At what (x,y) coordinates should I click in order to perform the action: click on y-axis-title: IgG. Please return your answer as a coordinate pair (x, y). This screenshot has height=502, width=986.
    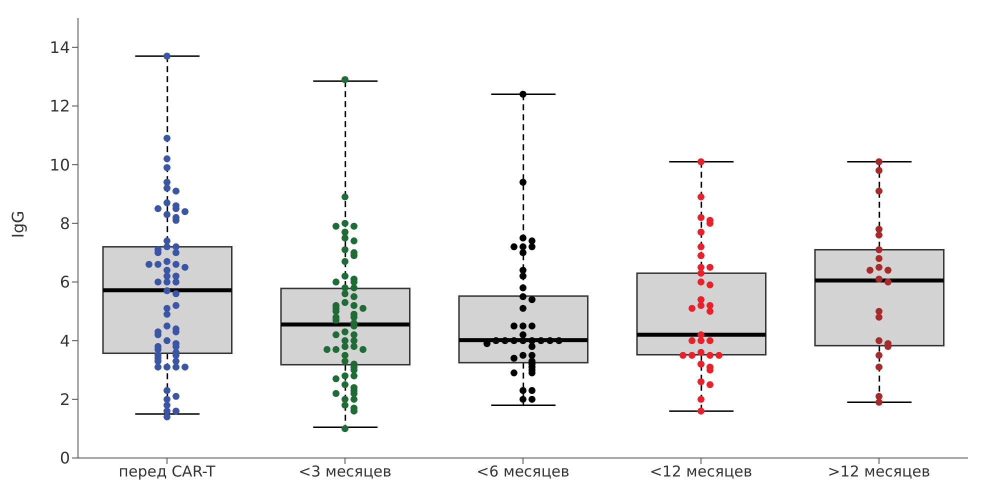
    Looking at the image, I should click on (18, 224).